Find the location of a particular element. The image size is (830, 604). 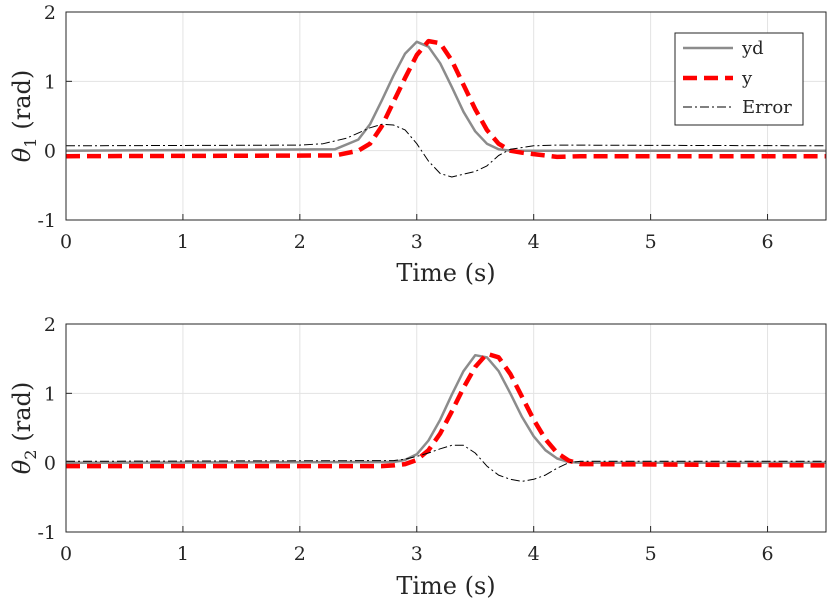

y-axis-subscript-2: 2 is located at coordinates (30, 455).